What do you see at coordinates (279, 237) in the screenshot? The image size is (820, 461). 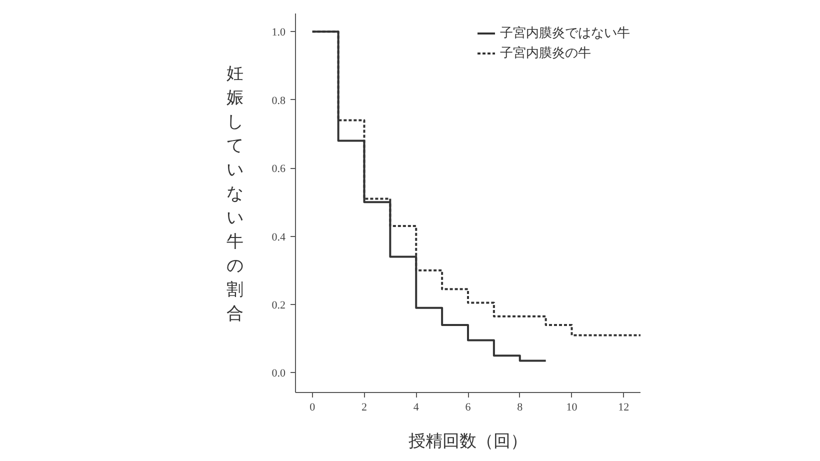 I see `y-tick-label: 0.4` at bounding box center [279, 237].